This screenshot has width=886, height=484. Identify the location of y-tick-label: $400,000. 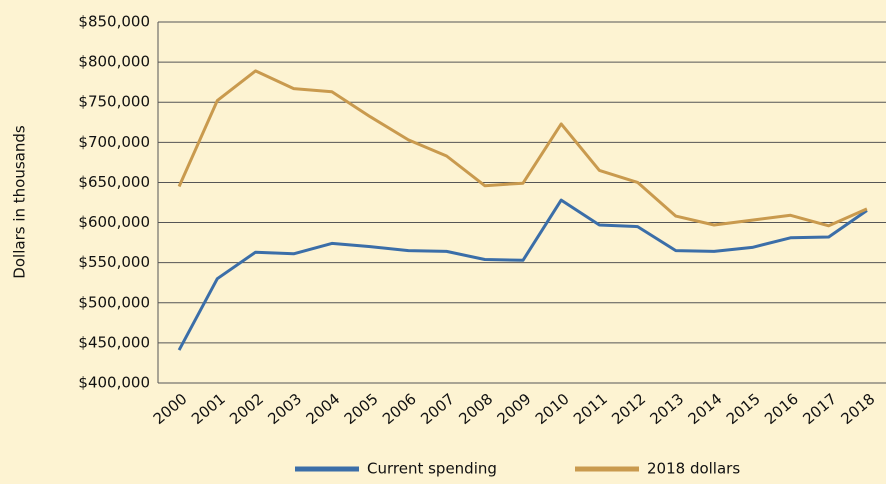
(114, 383).